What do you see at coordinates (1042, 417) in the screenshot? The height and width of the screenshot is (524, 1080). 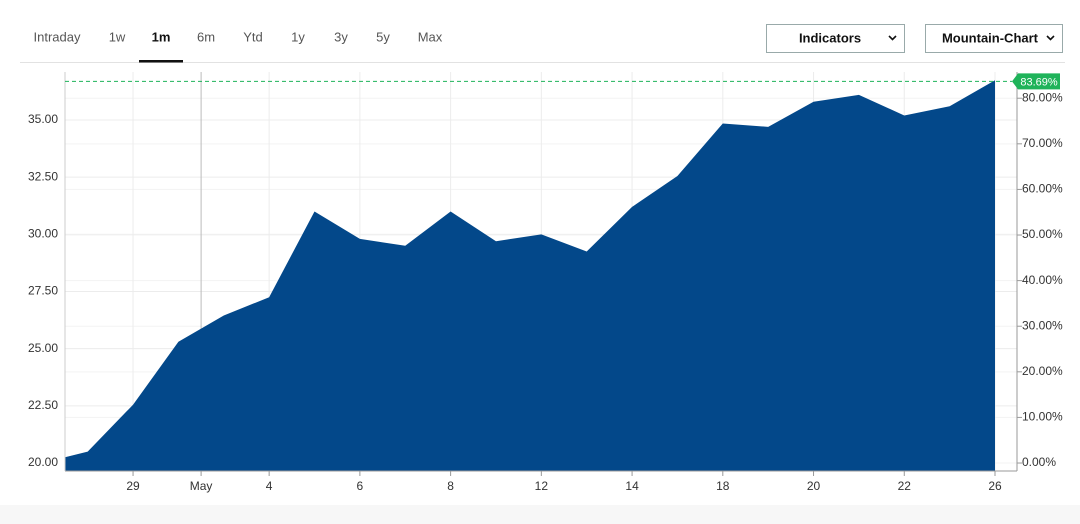 I see `y2-tick-label: 10.00%` at bounding box center [1042, 417].